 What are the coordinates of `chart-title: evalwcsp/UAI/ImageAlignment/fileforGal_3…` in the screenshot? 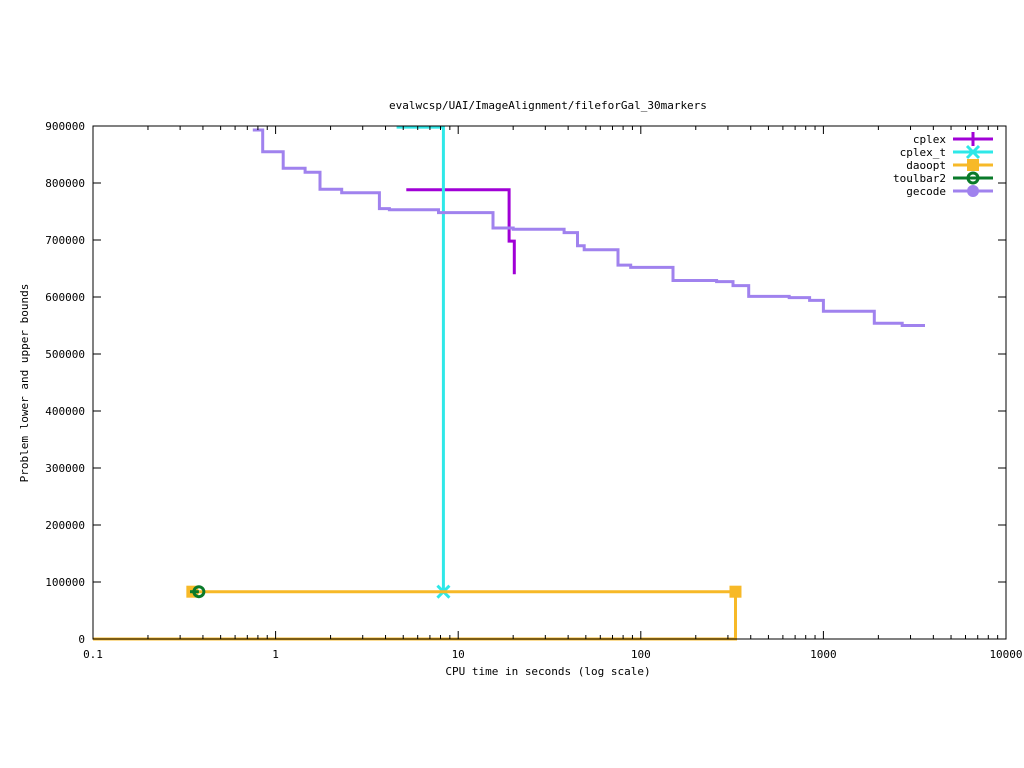 It's located at (548, 105).